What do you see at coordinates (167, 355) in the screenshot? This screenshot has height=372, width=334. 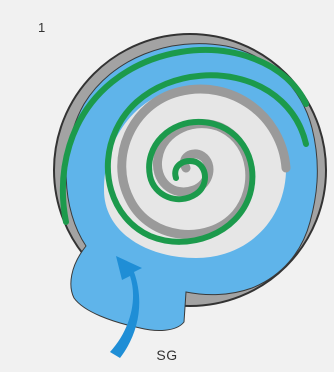 I see `inlet-label: SG` at bounding box center [167, 355].